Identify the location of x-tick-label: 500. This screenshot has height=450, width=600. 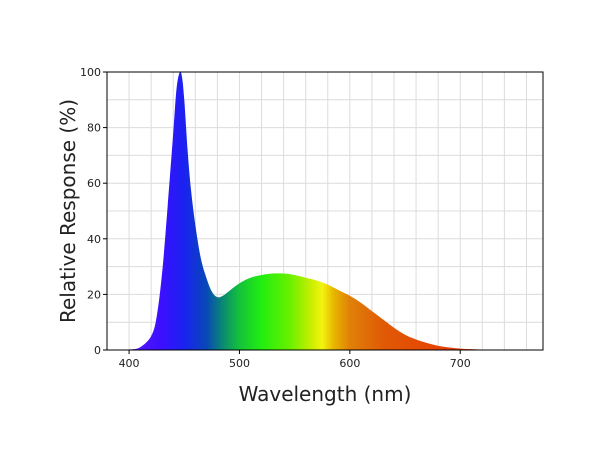
(239, 363).